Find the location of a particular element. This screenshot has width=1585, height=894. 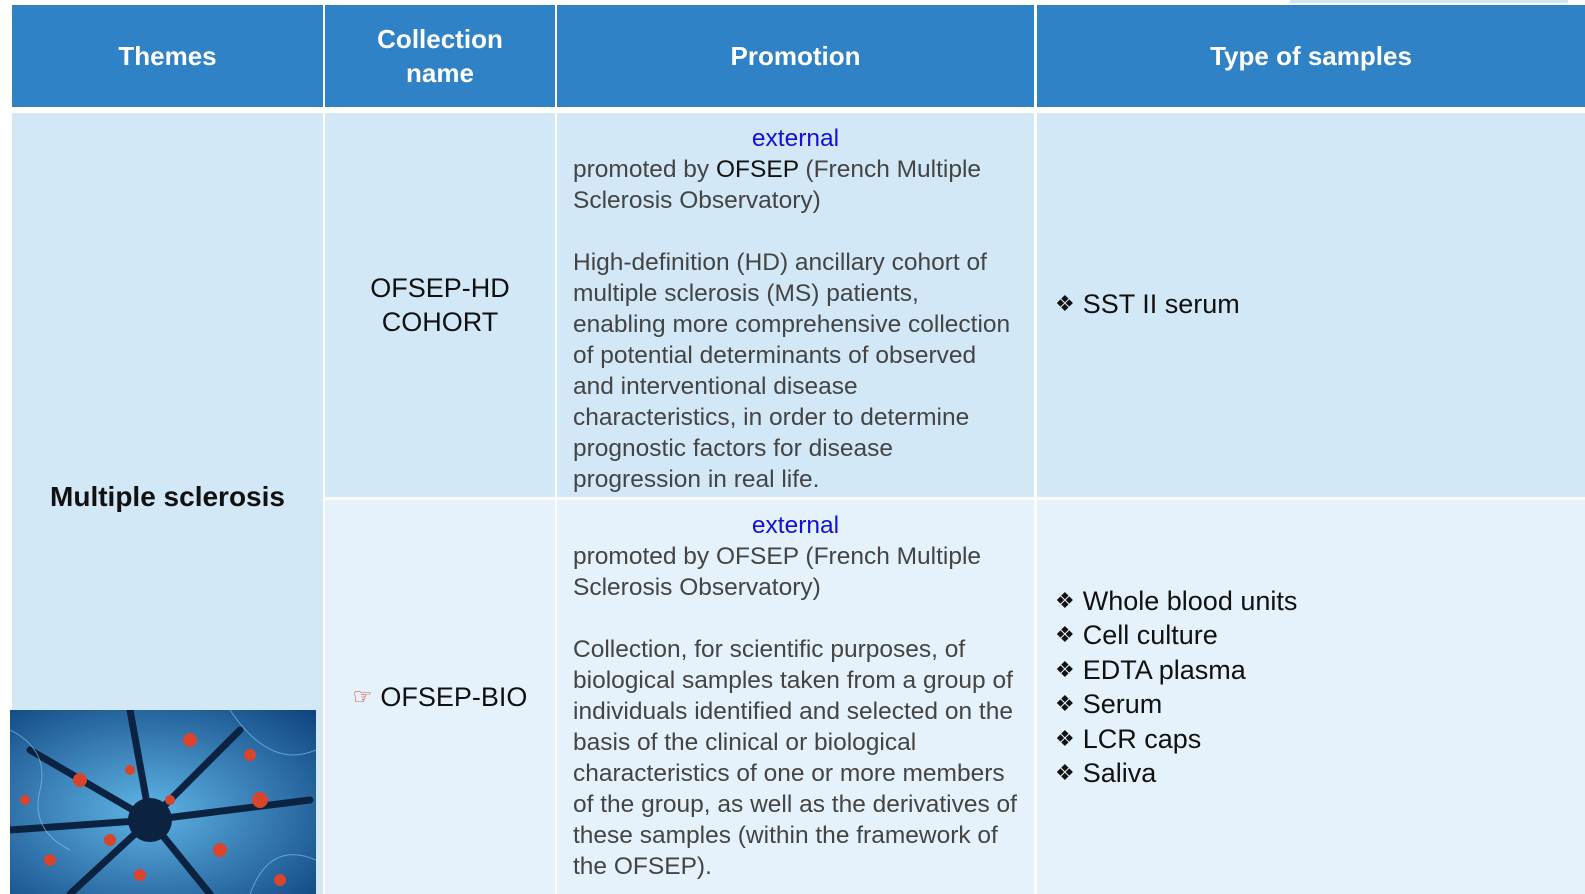

collection-cell: OFSEP-HD COHORT is located at coordinates (440, 305).